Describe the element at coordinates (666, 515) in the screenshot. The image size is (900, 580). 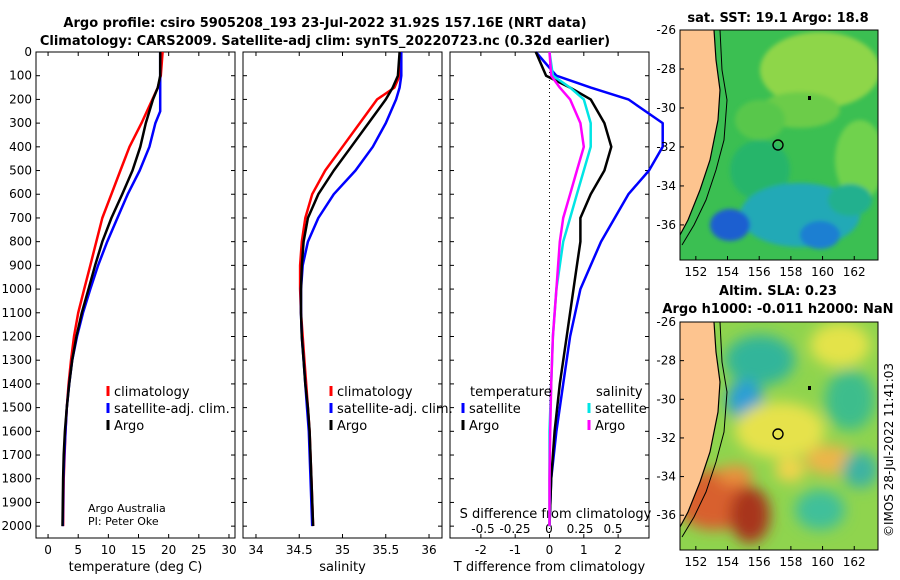
I see `sla-map-lat-label: -36` at that location.